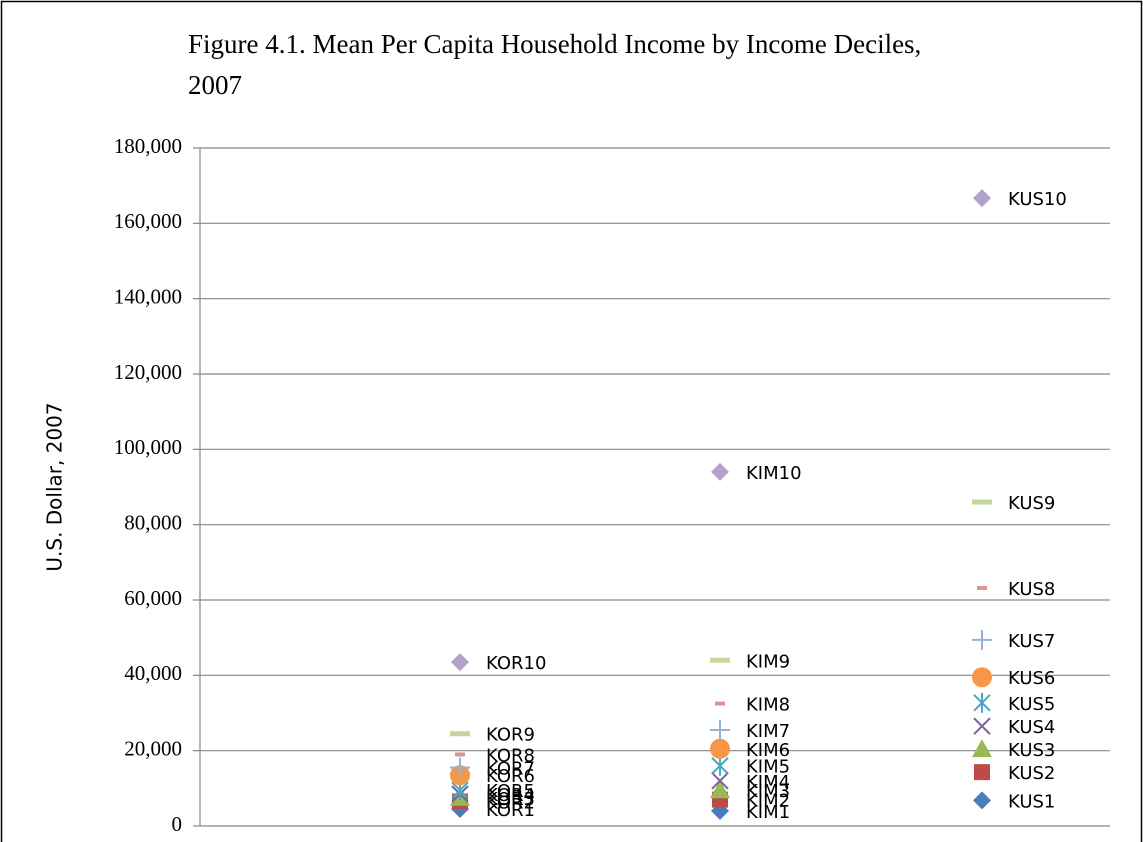 This screenshot has width=1143, height=842. Describe the element at coordinates (1031, 589) in the screenshot. I see `point-label: KUS8` at that location.